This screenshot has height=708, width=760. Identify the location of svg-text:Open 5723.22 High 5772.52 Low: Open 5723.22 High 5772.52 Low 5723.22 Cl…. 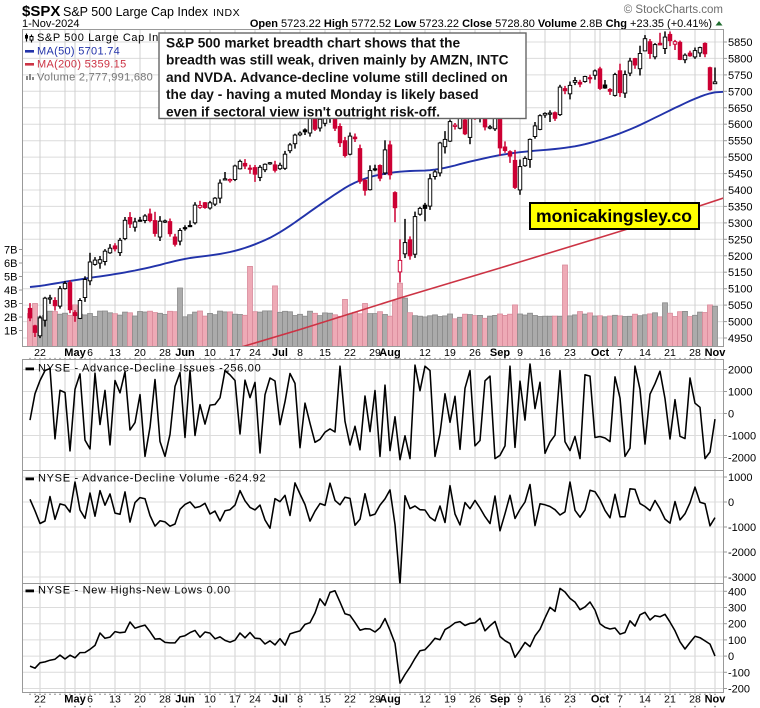
(481, 24).